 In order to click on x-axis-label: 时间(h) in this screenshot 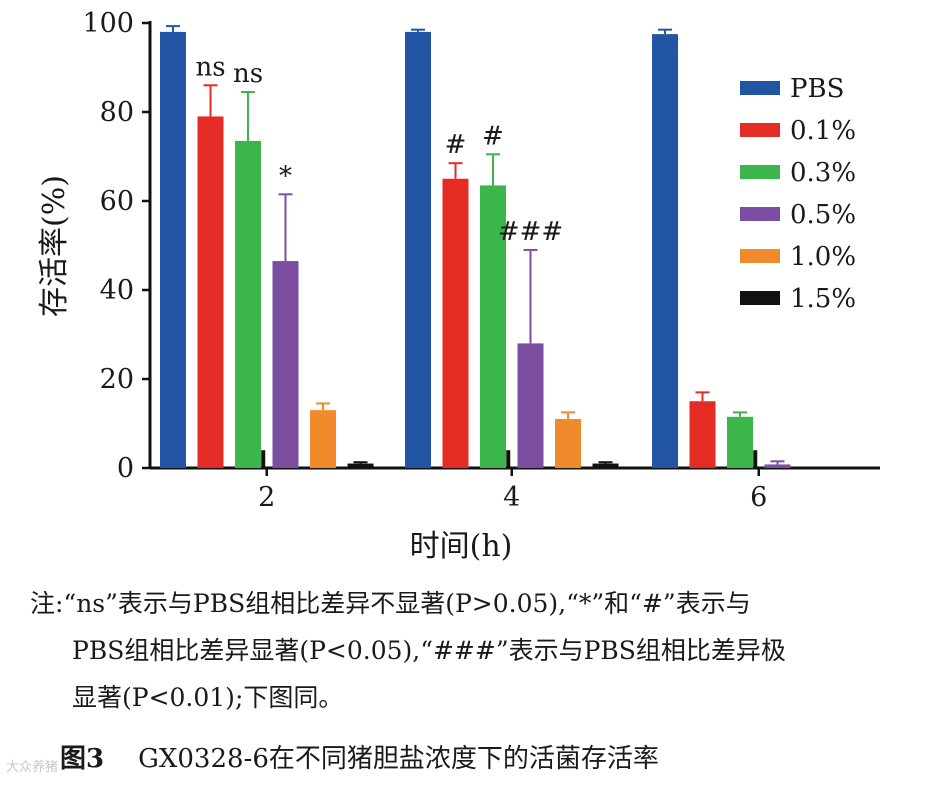, I will do `click(461, 546)`.